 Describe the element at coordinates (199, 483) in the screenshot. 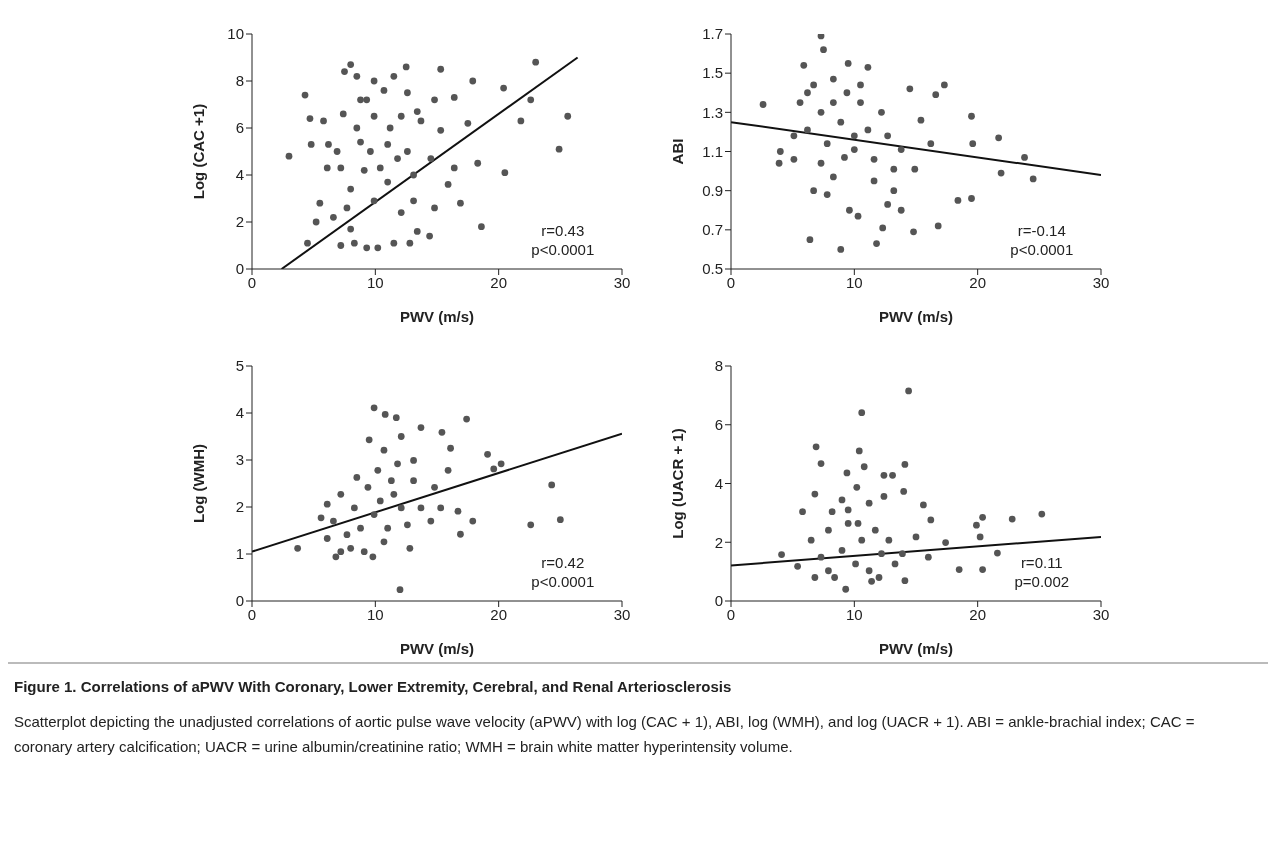

I see `y-axis-title: Log (WMH)` at that location.